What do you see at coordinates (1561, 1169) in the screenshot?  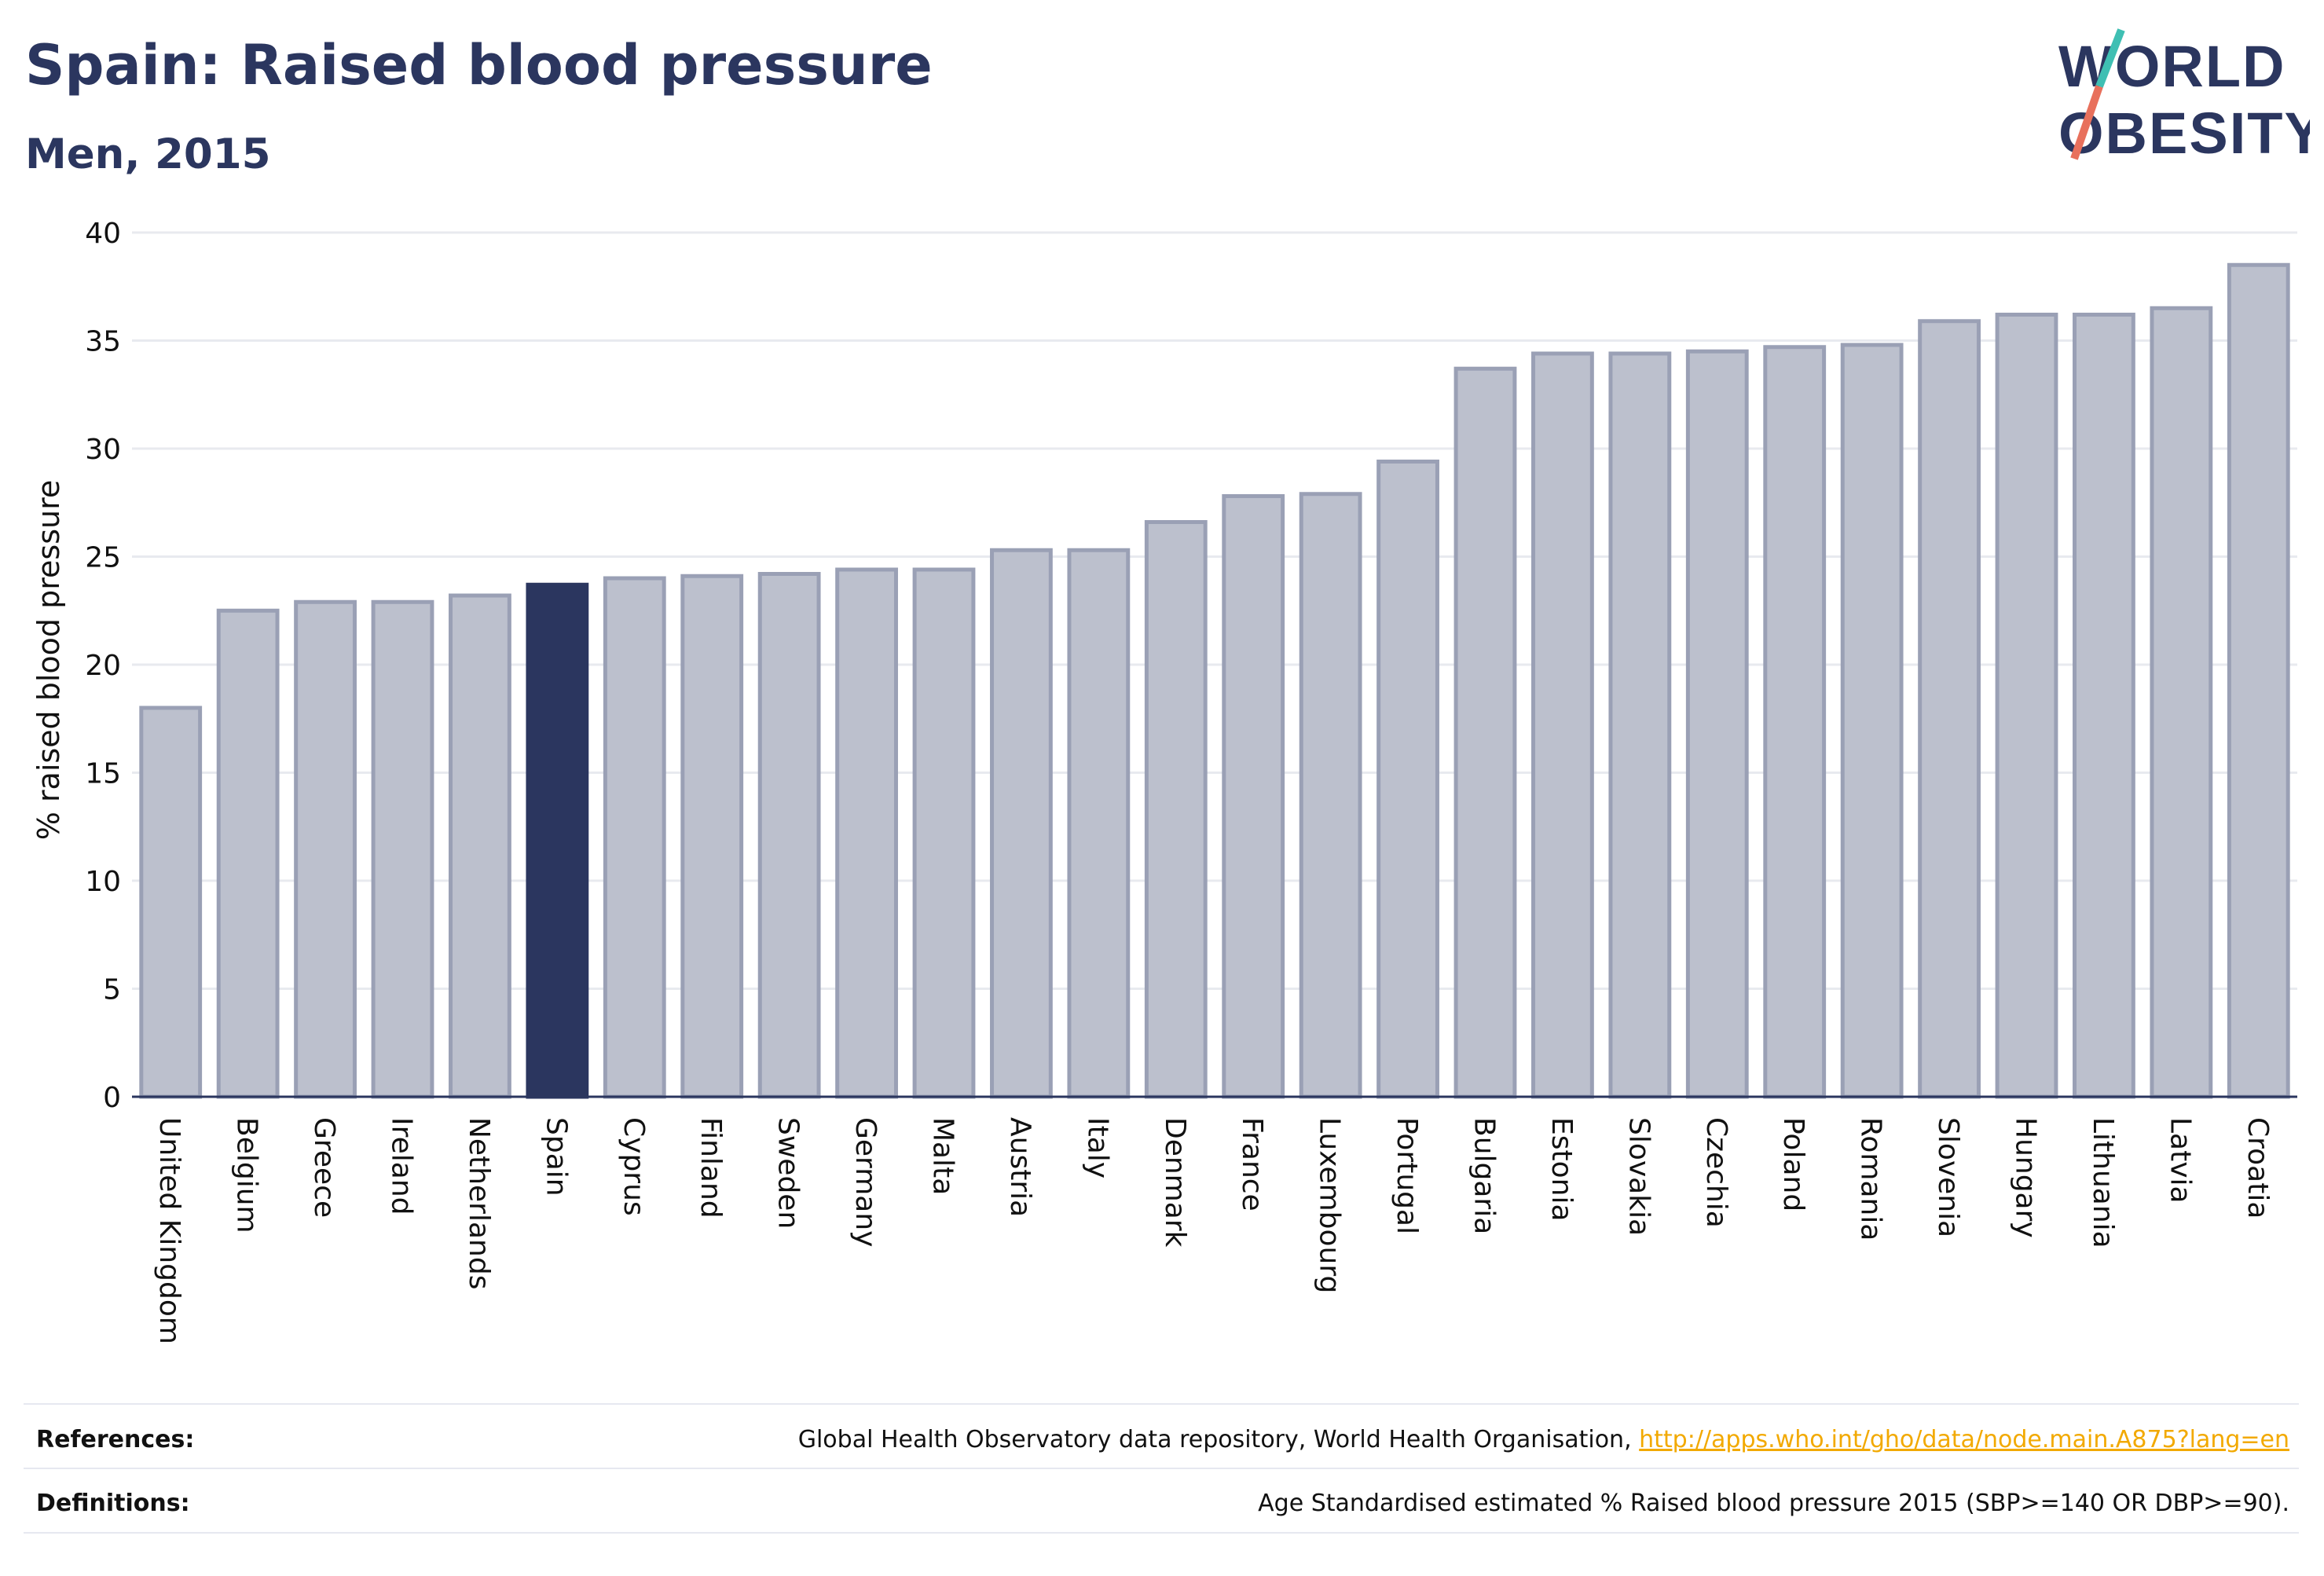 I see `x-tick-label: Estonia` at bounding box center [1561, 1169].